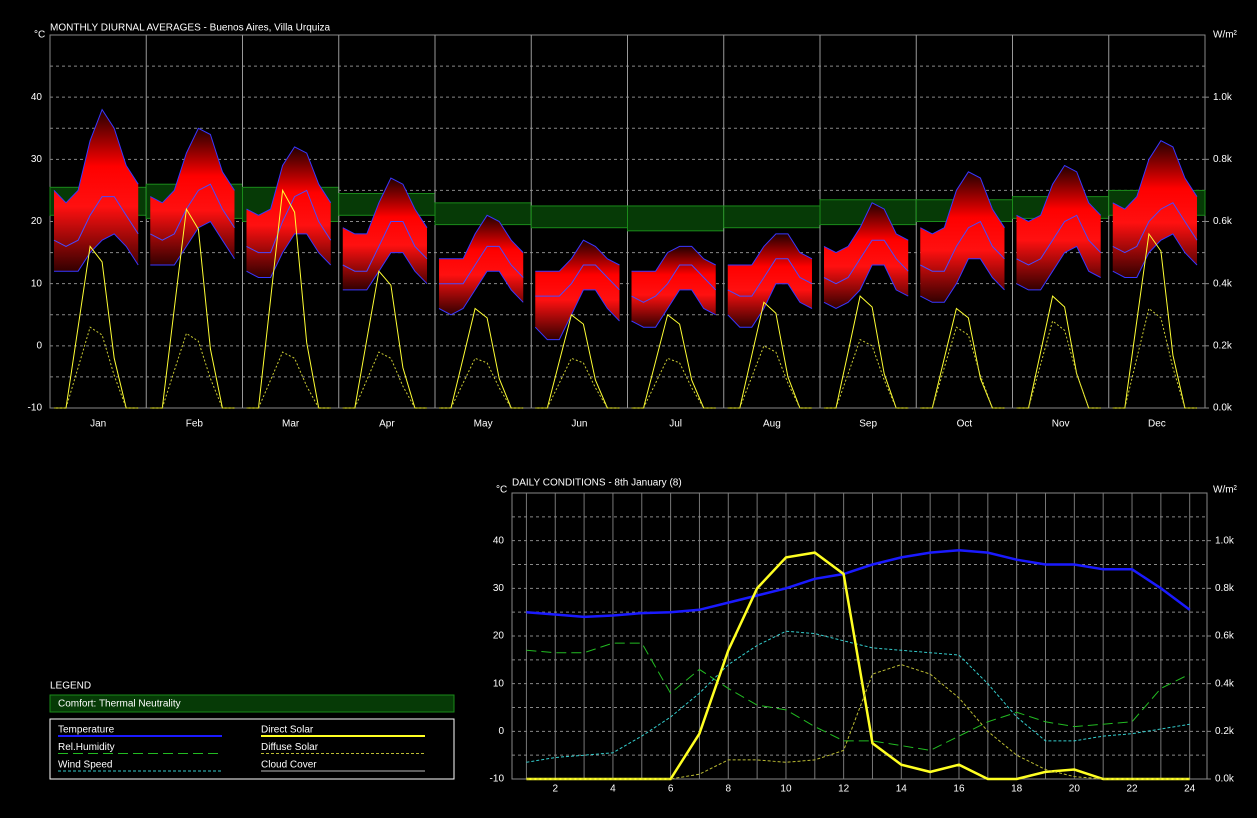 This screenshot has height=818, width=1257. What do you see at coordinates (555, 789) in the screenshot?
I see `x-tick-label: 2` at bounding box center [555, 789].